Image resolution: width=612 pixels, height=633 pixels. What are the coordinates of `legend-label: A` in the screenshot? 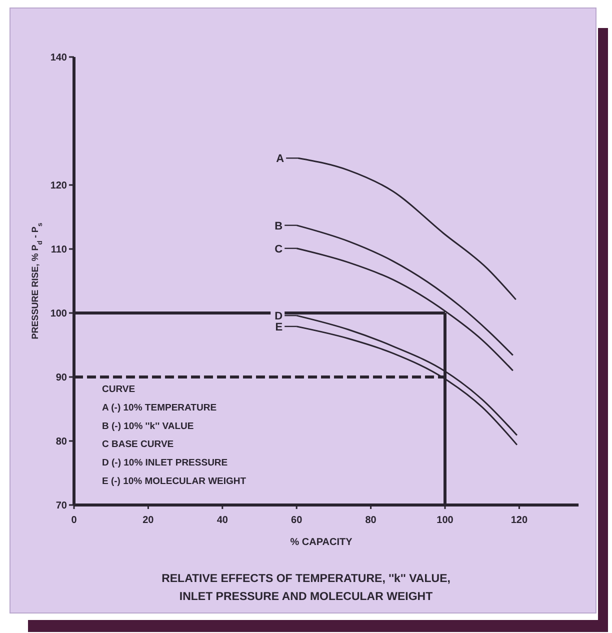 It's located at (280, 159).